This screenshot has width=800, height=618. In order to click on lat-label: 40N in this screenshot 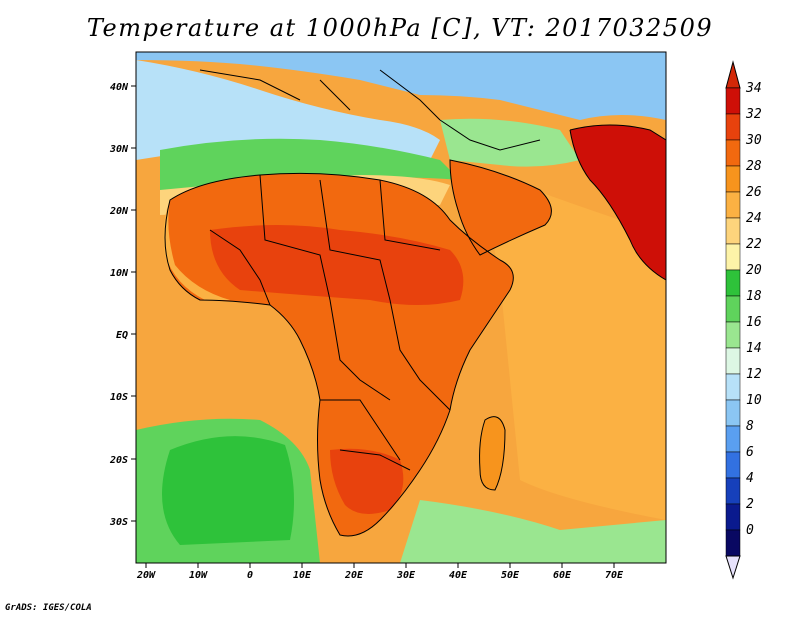, I will do `click(119, 87)`.